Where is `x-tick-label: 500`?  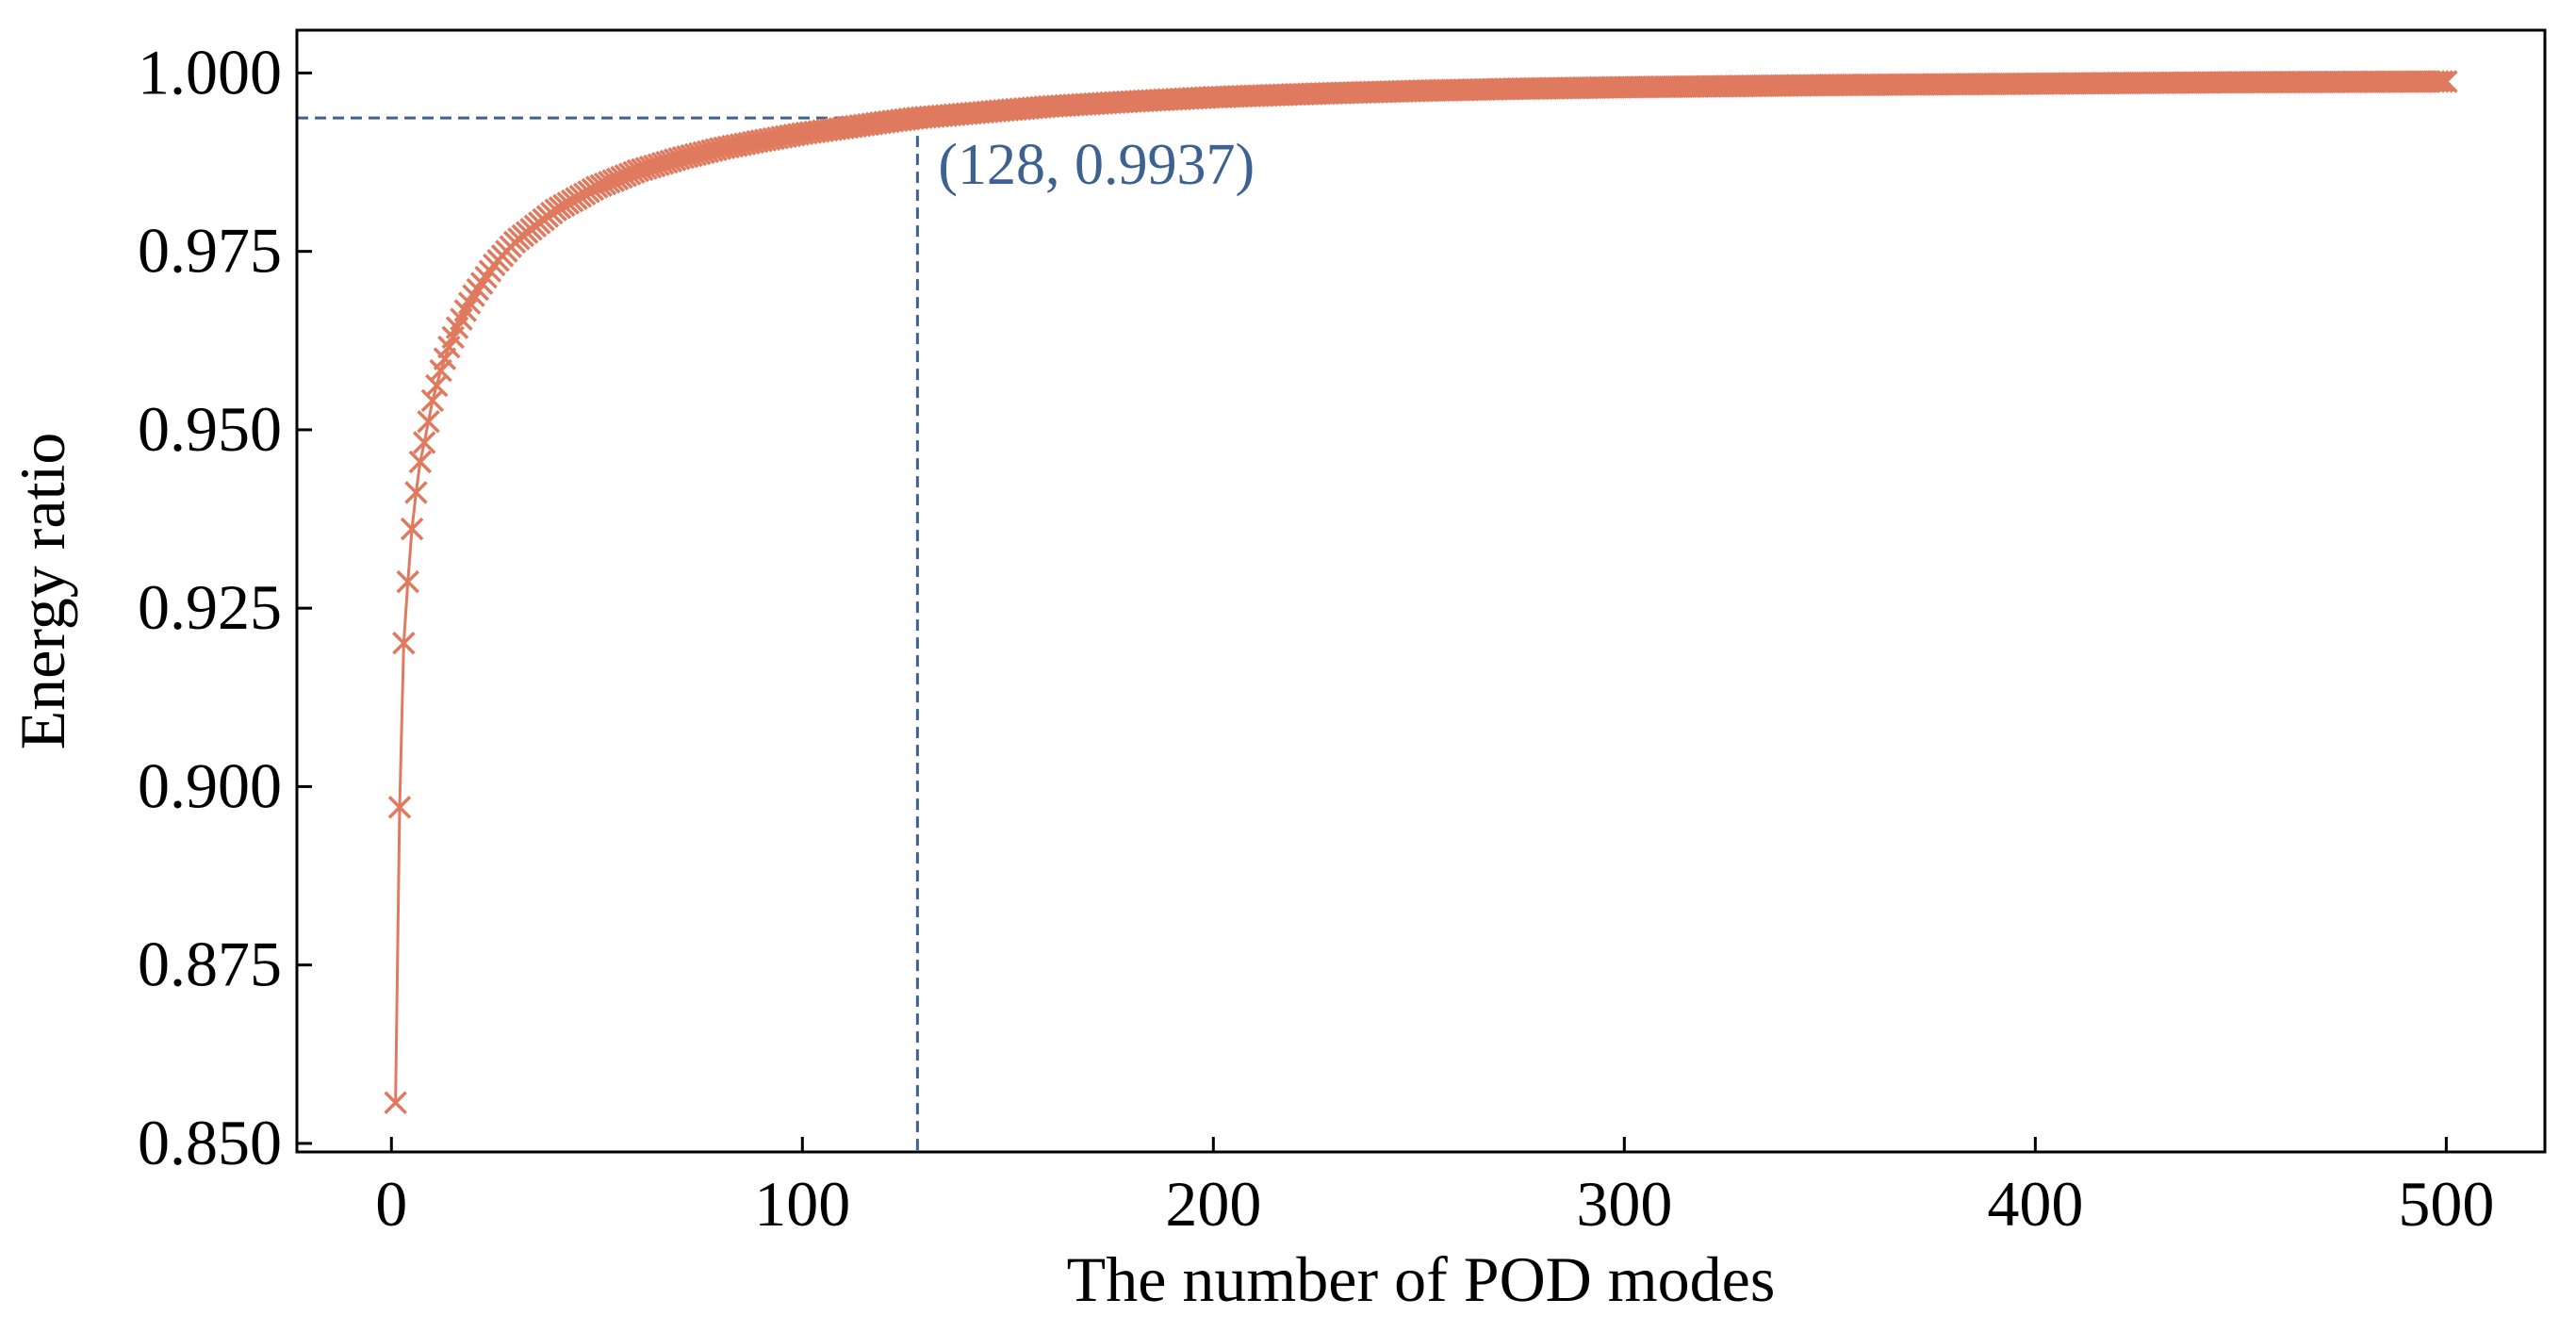 x-tick-label: 500 is located at coordinates (2446, 1204).